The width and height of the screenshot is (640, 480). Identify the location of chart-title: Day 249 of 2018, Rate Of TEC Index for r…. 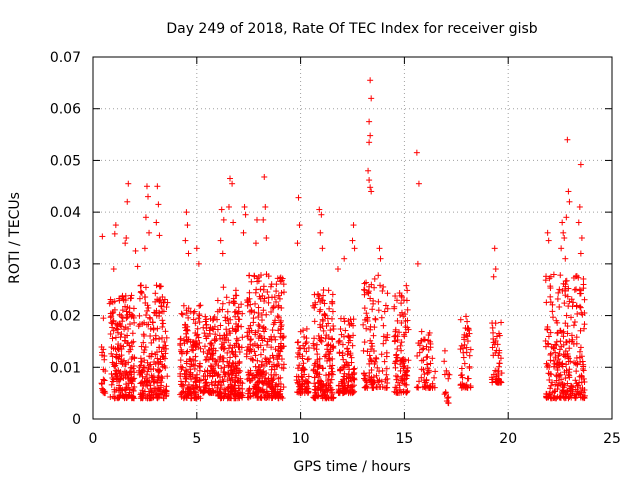
(351, 29).